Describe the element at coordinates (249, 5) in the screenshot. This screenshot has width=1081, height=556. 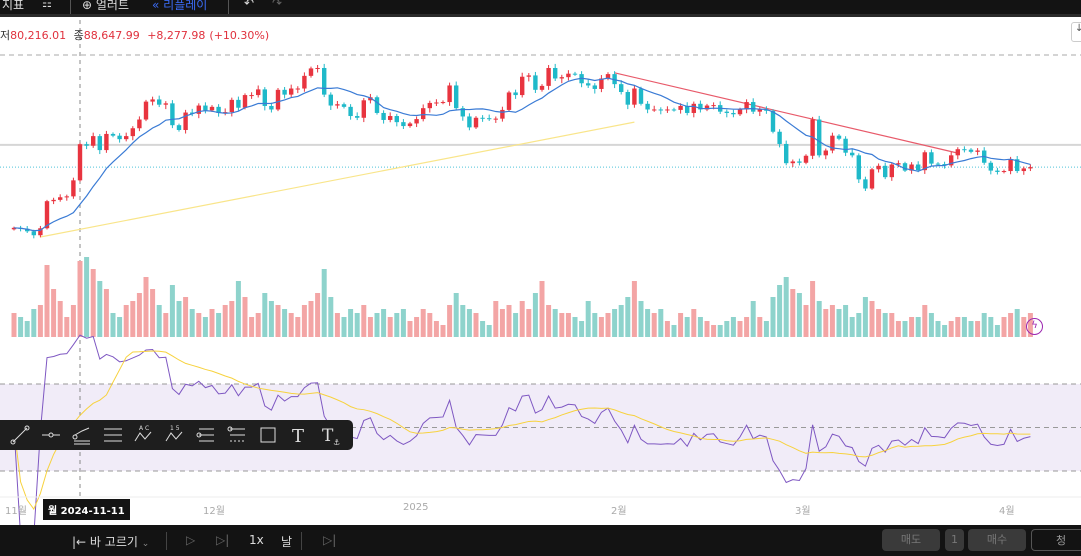
I see `undo-icon: ↶` at that location.